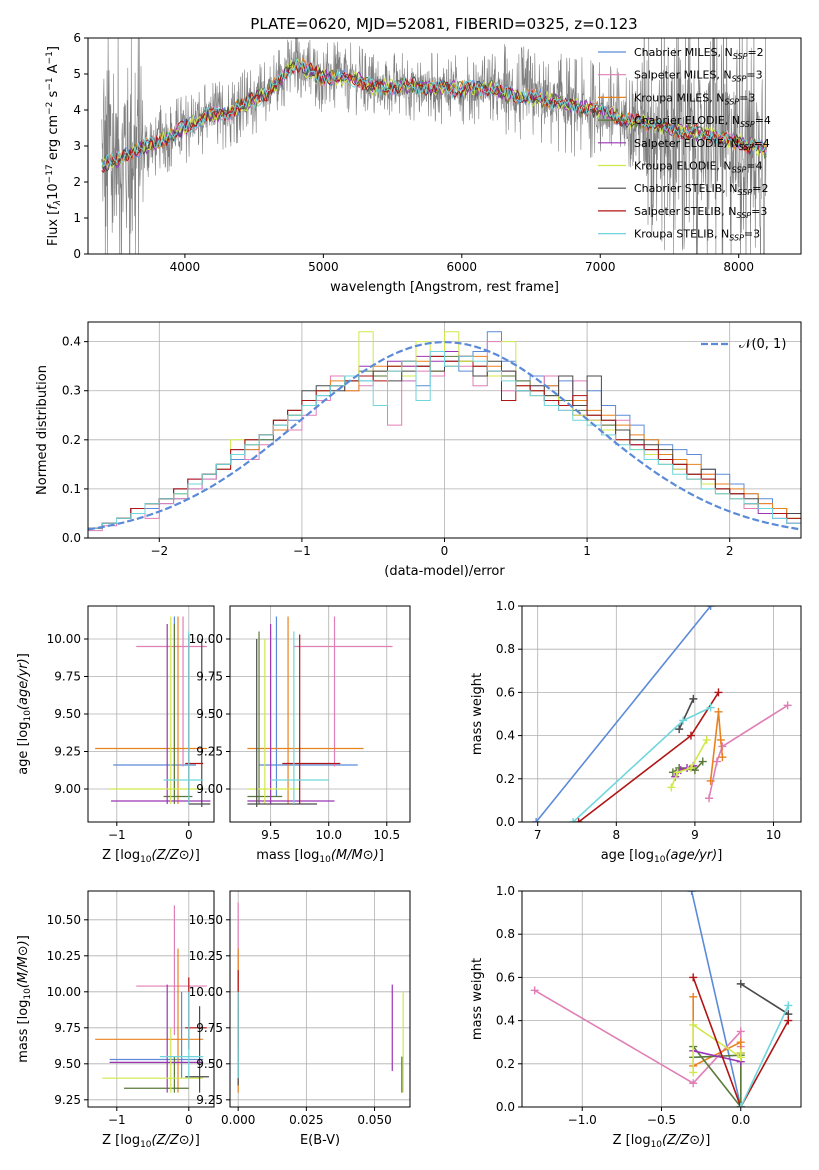 This screenshot has width=819, height=1170. I want to click on x-tick-label: 8000, so click(738, 267).